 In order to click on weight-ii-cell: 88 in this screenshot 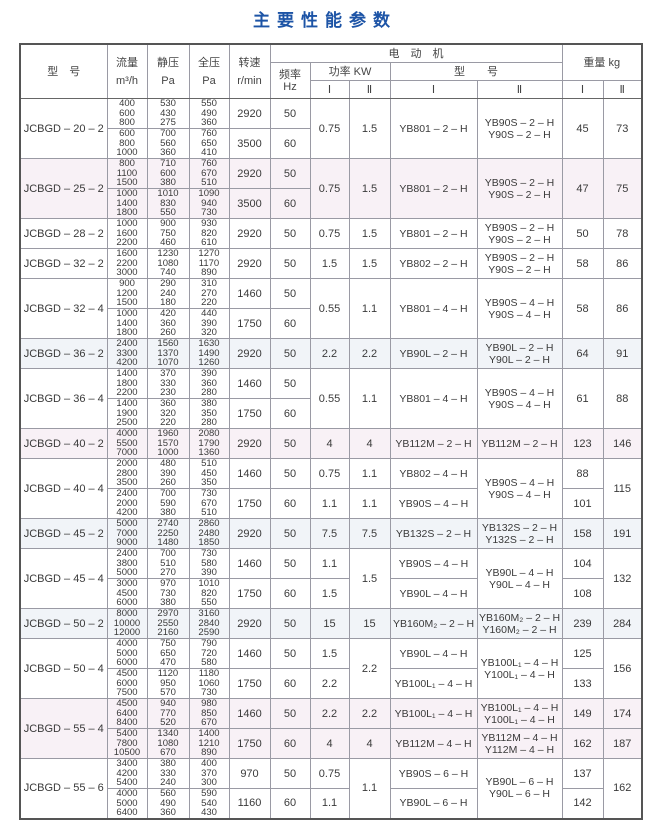, I will do `click(622, 398)`.